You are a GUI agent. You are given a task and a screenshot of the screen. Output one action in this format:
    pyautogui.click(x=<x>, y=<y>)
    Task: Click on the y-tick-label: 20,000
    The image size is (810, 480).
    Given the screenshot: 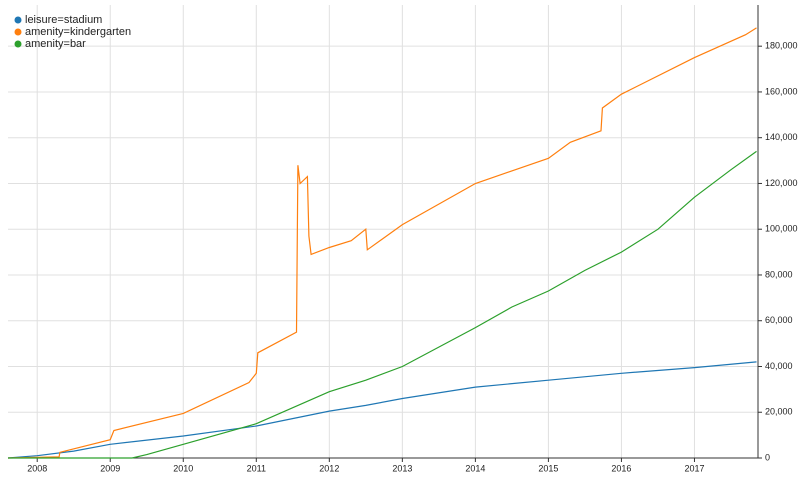 What is the action you would take?
    pyautogui.click(x=779, y=412)
    